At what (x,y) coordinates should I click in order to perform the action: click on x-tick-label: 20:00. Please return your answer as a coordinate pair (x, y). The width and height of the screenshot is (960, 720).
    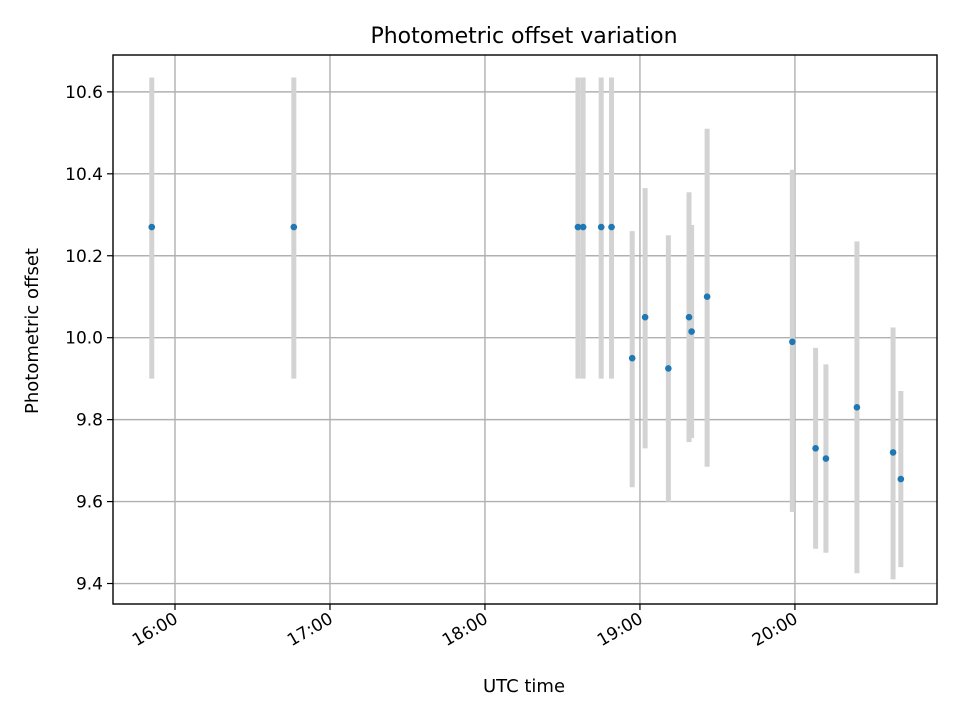
    Looking at the image, I should click on (775, 630).